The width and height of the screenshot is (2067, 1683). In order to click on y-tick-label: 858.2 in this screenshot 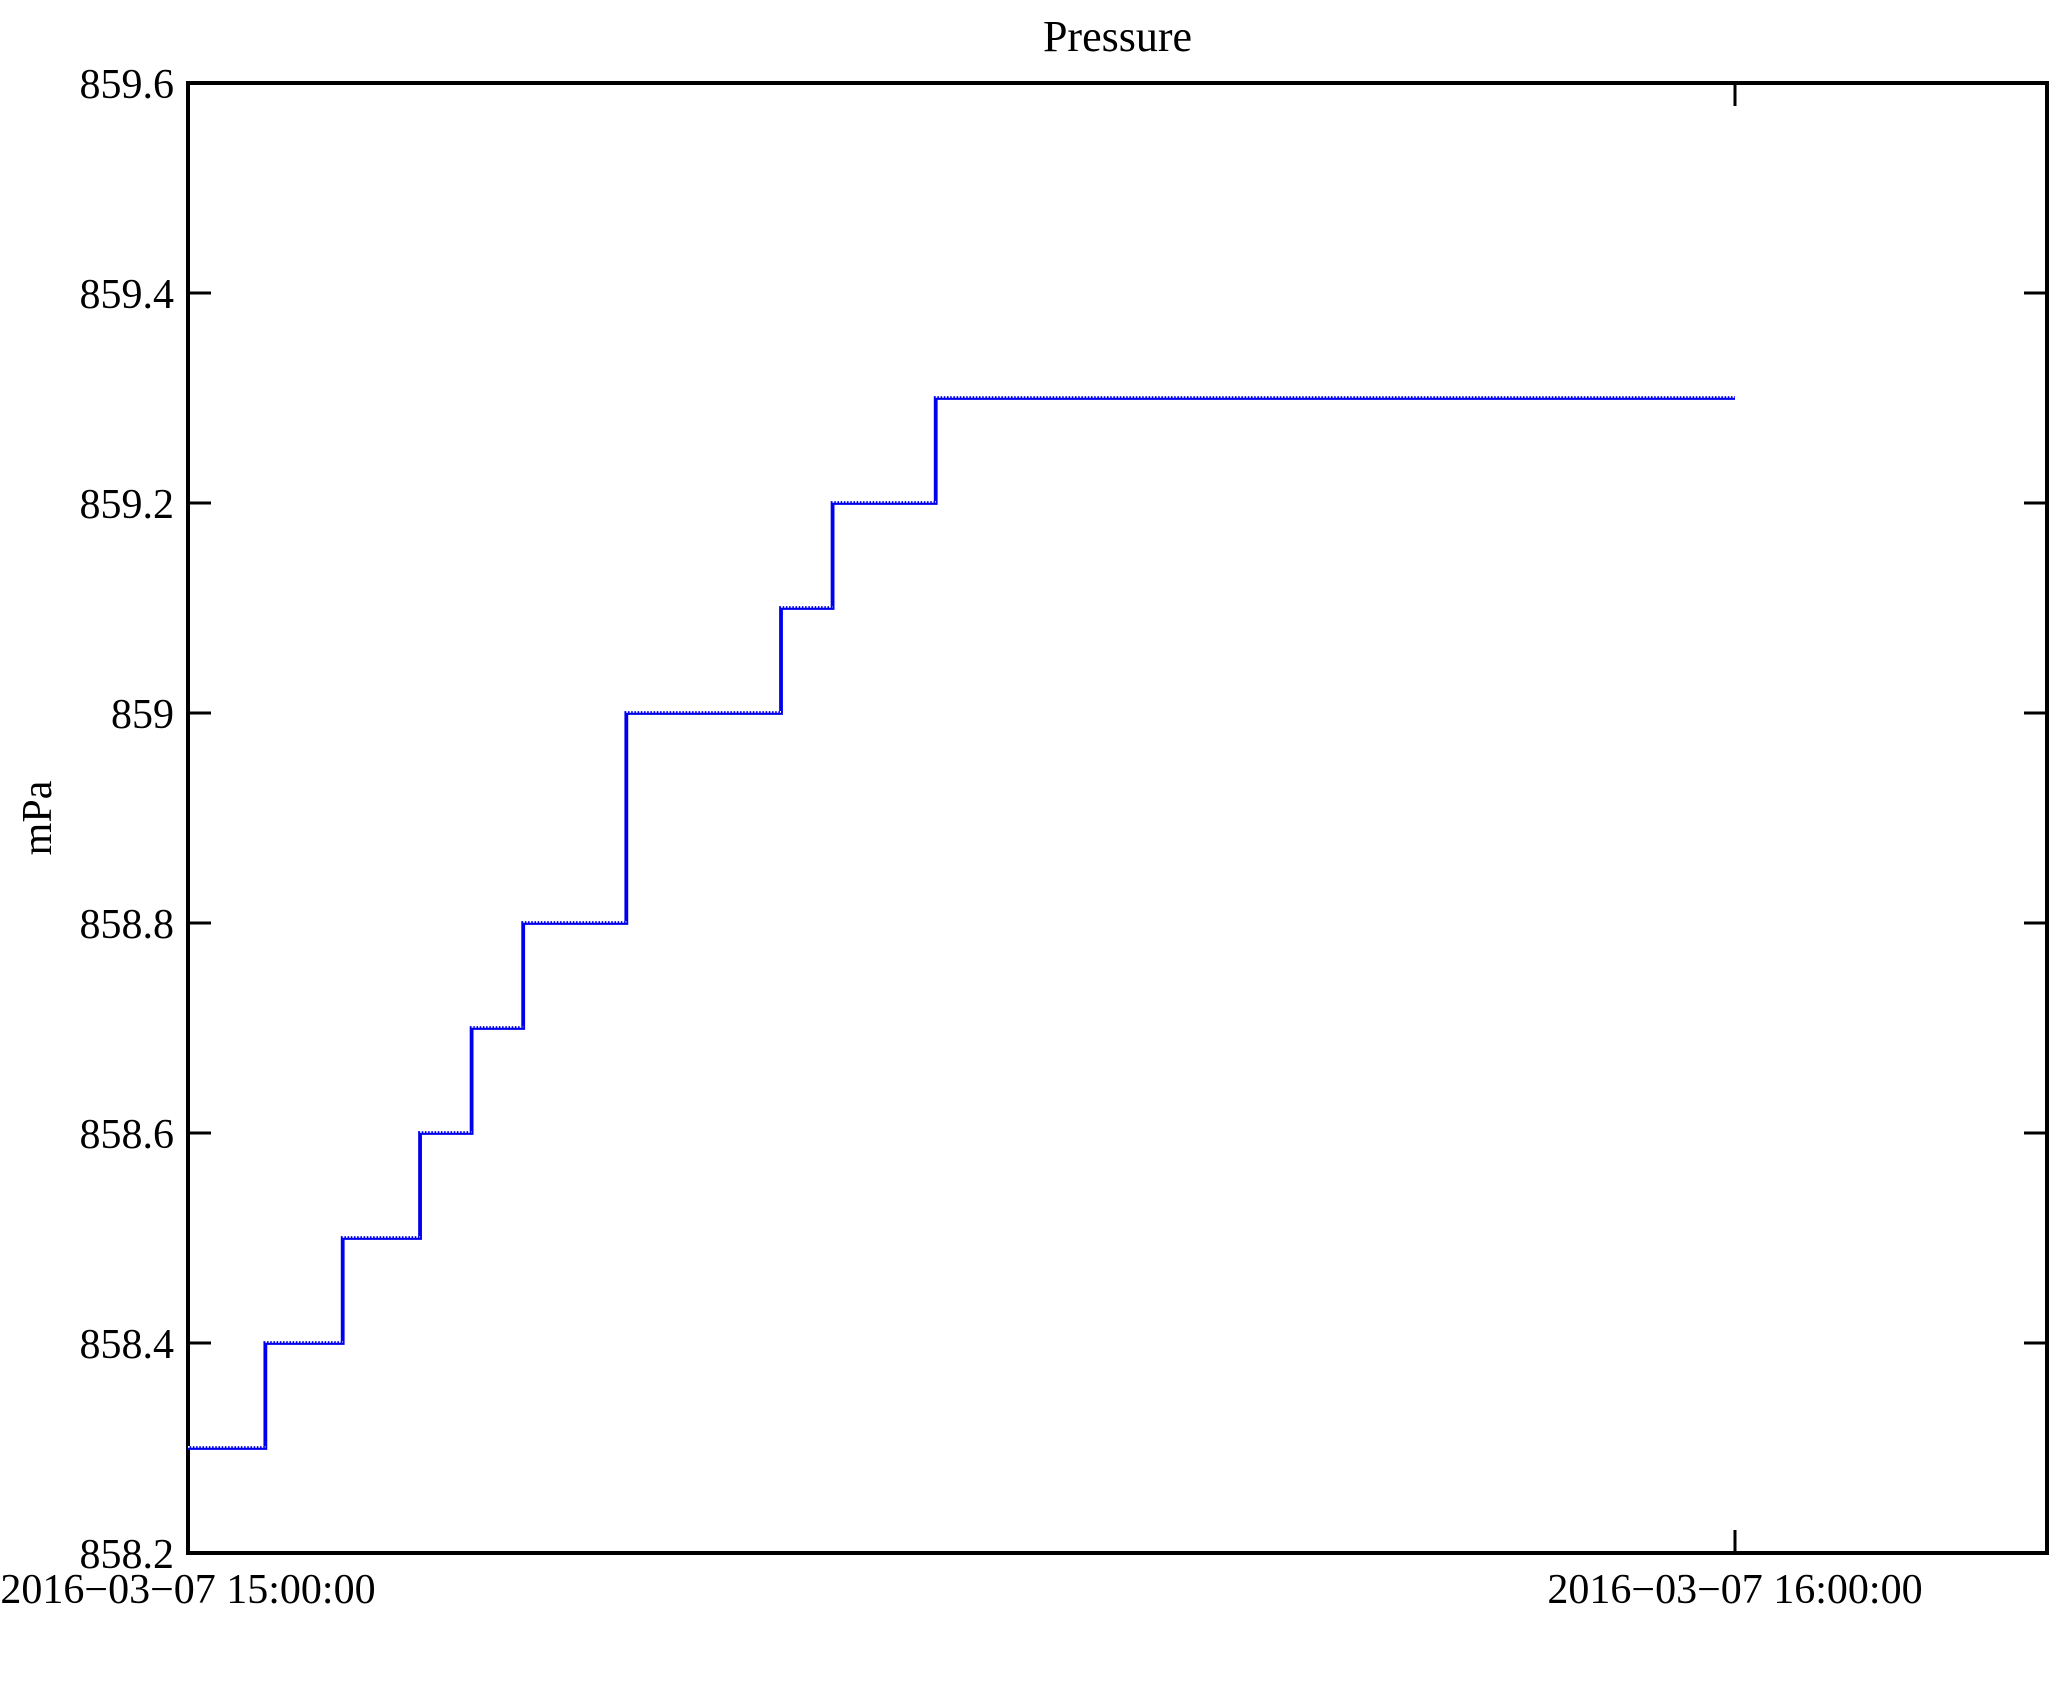, I will do `click(127, 1555)`.